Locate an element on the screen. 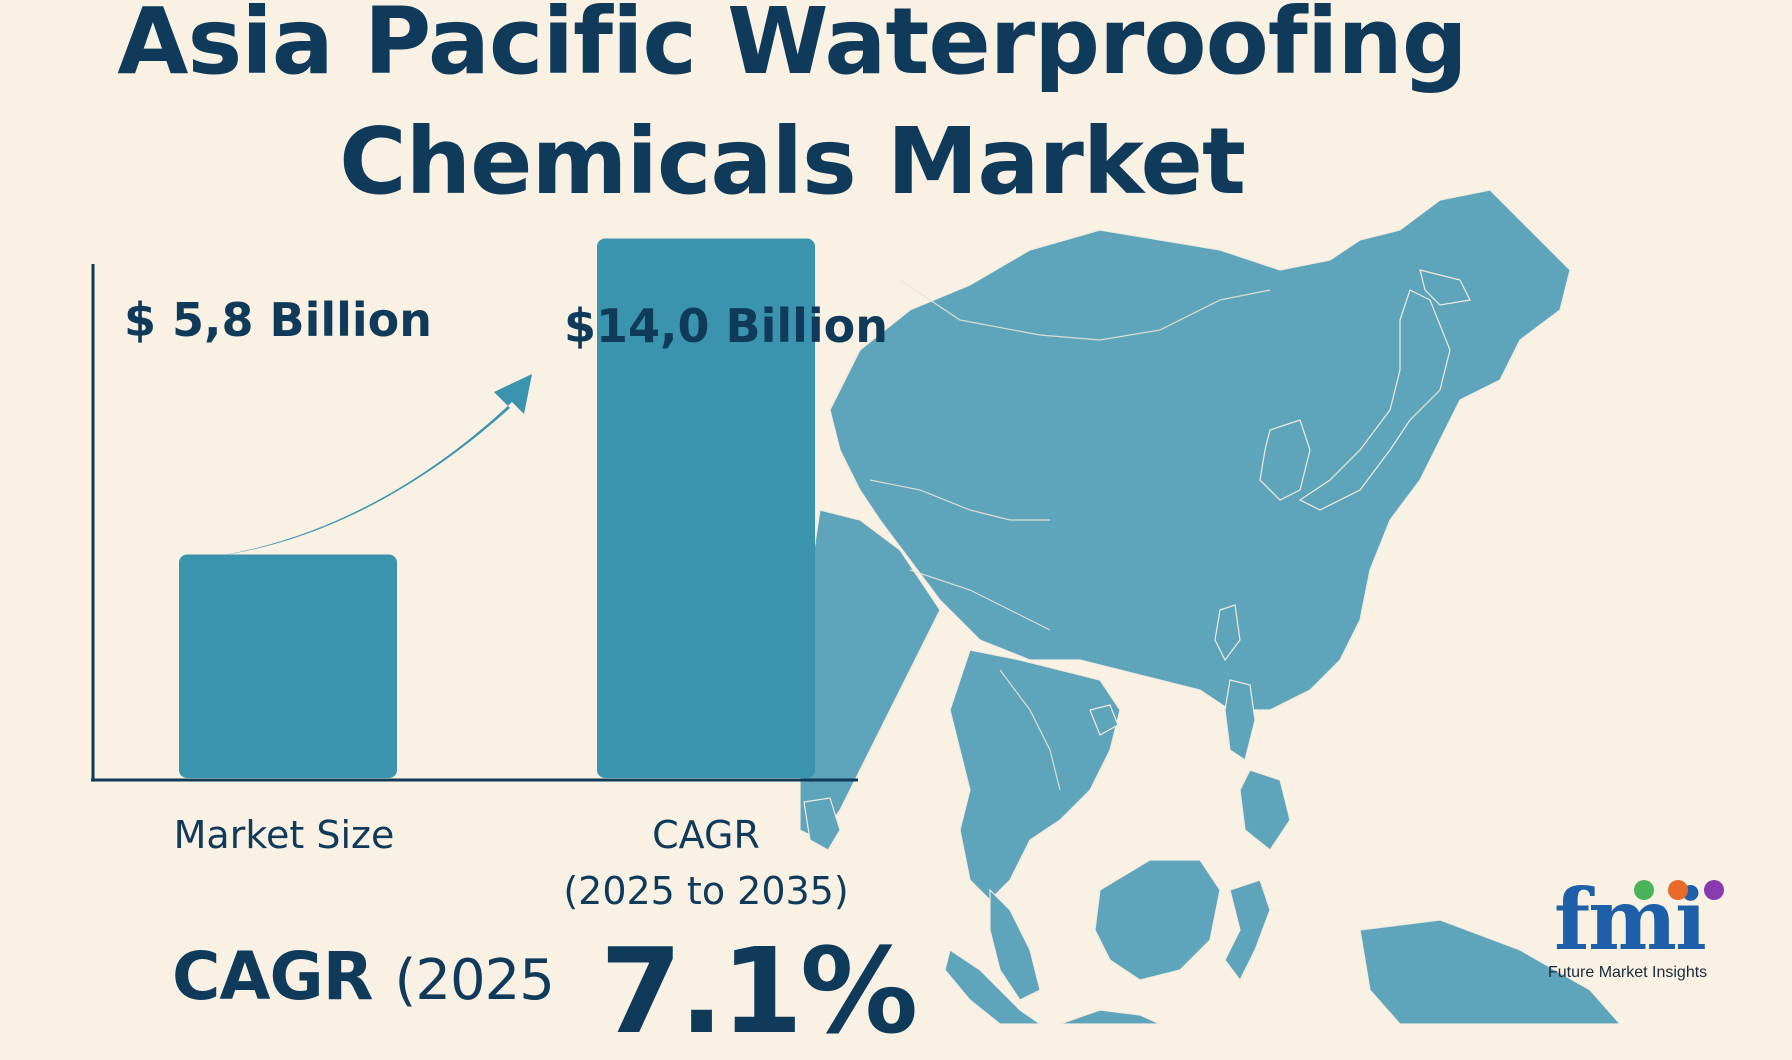 The image size is (1792, 1060). cagr-value: 7.1% is located at coordinates (759, 991).